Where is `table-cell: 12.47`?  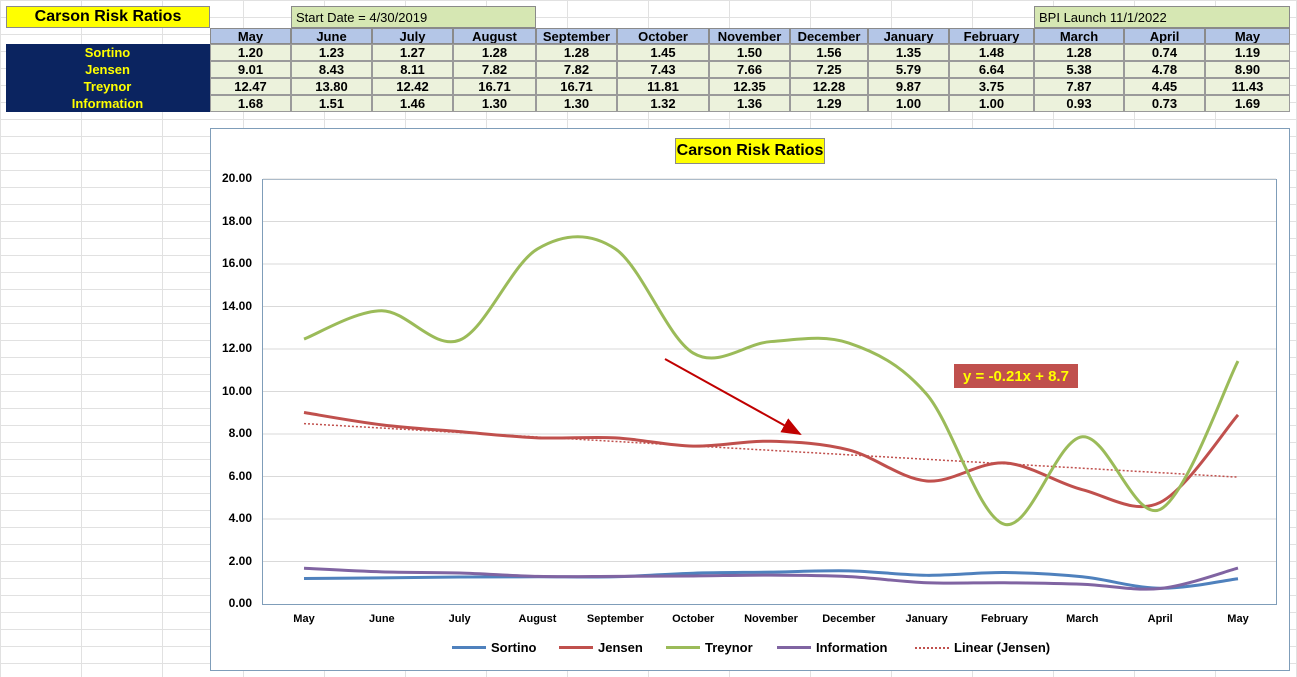
table-cell: 12.47 is located at coordinates (250, 86).